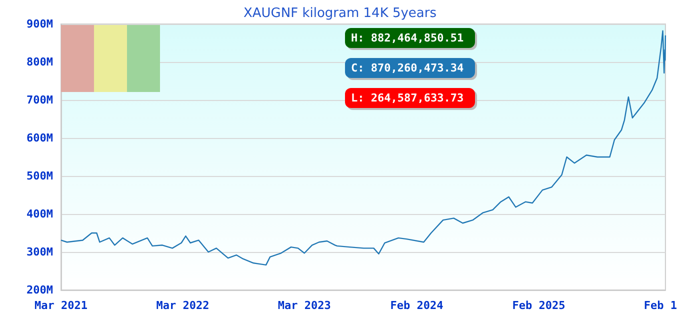 The width and height of the screenshot is (680, 320). I want to click on chart-title: XAUGNF kilogram 14K 5years, so click(340, 13).